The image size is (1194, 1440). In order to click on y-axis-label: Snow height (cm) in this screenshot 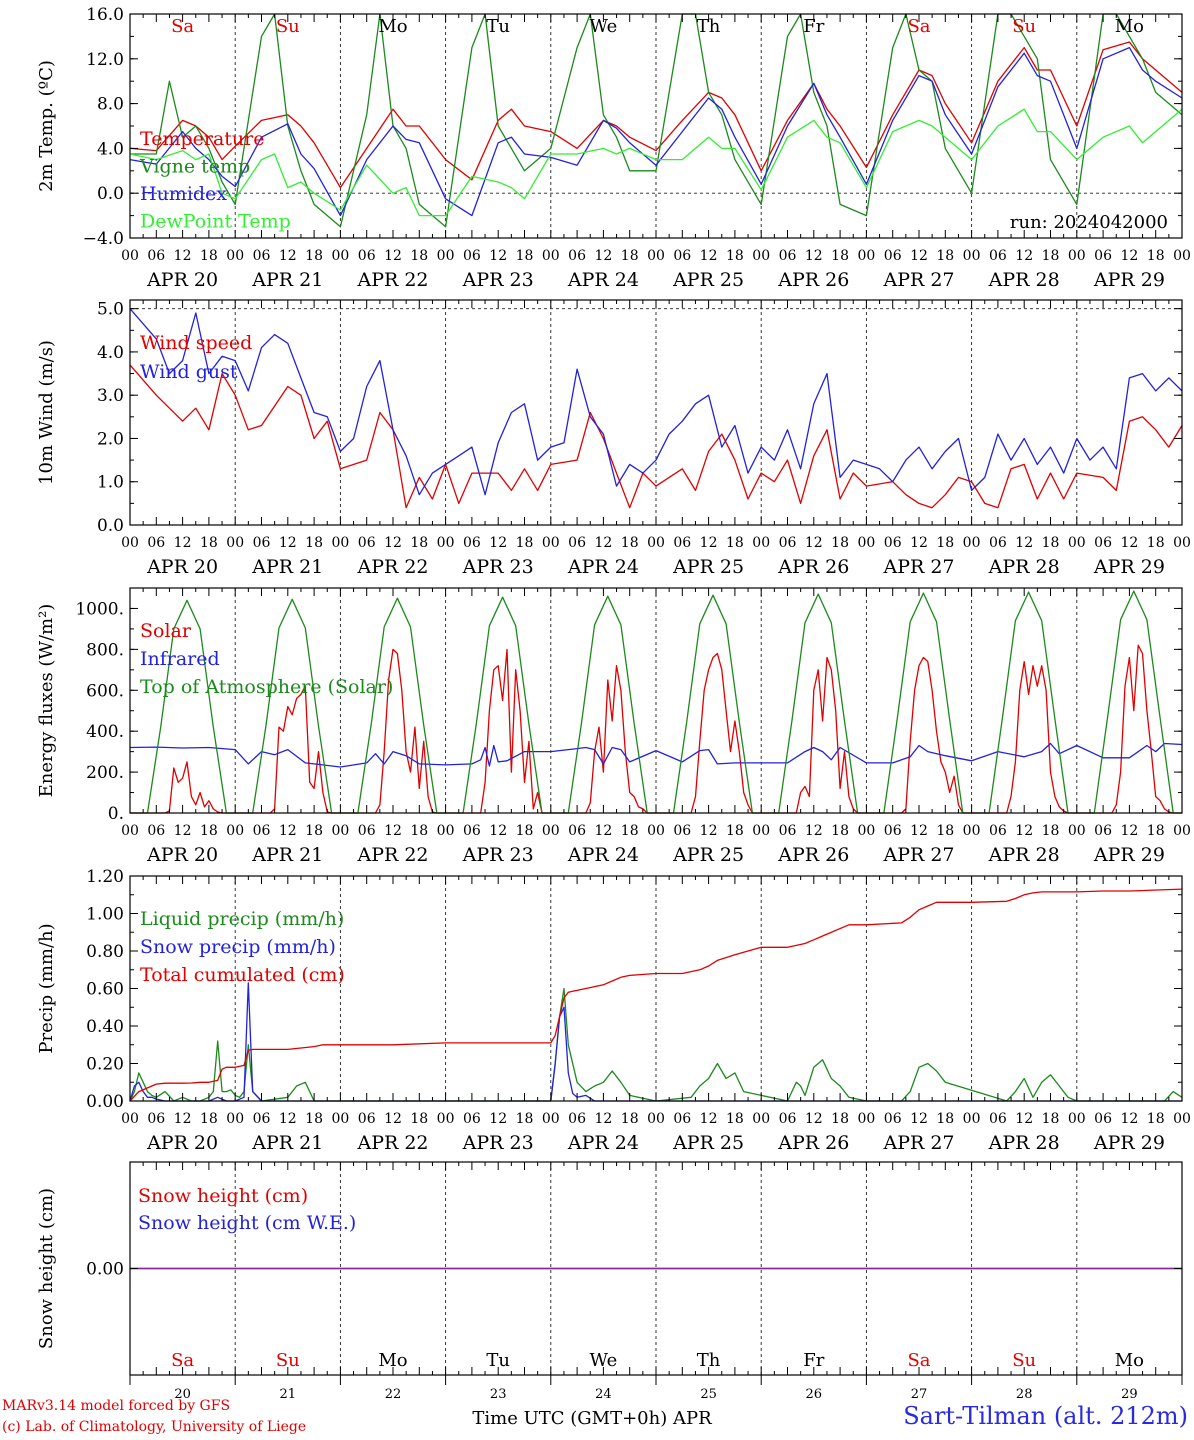, I will do `click(46, 1268)`.